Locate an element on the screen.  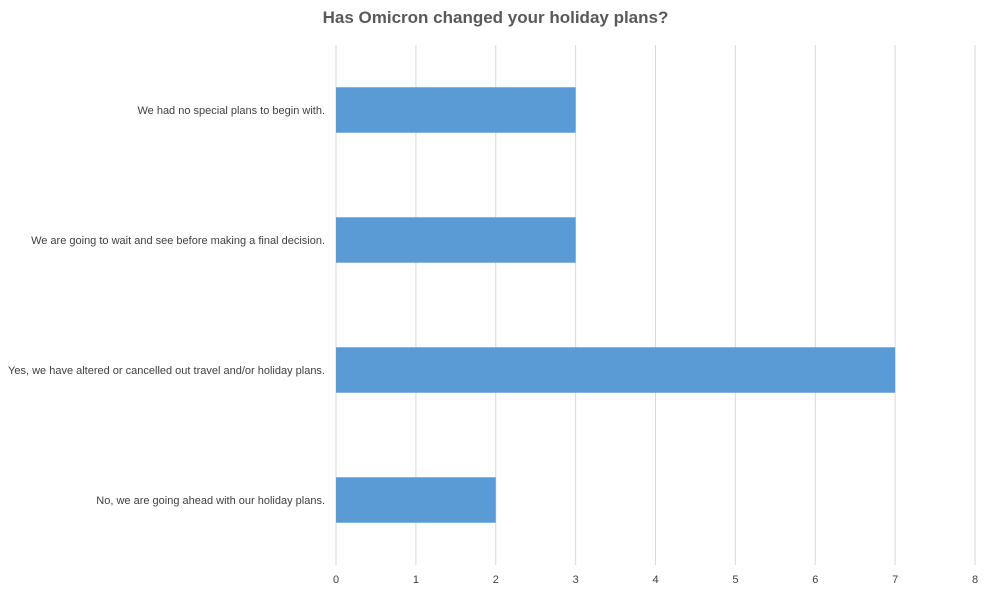
x-tick-label: 8 is located at coordinates (975, 580).